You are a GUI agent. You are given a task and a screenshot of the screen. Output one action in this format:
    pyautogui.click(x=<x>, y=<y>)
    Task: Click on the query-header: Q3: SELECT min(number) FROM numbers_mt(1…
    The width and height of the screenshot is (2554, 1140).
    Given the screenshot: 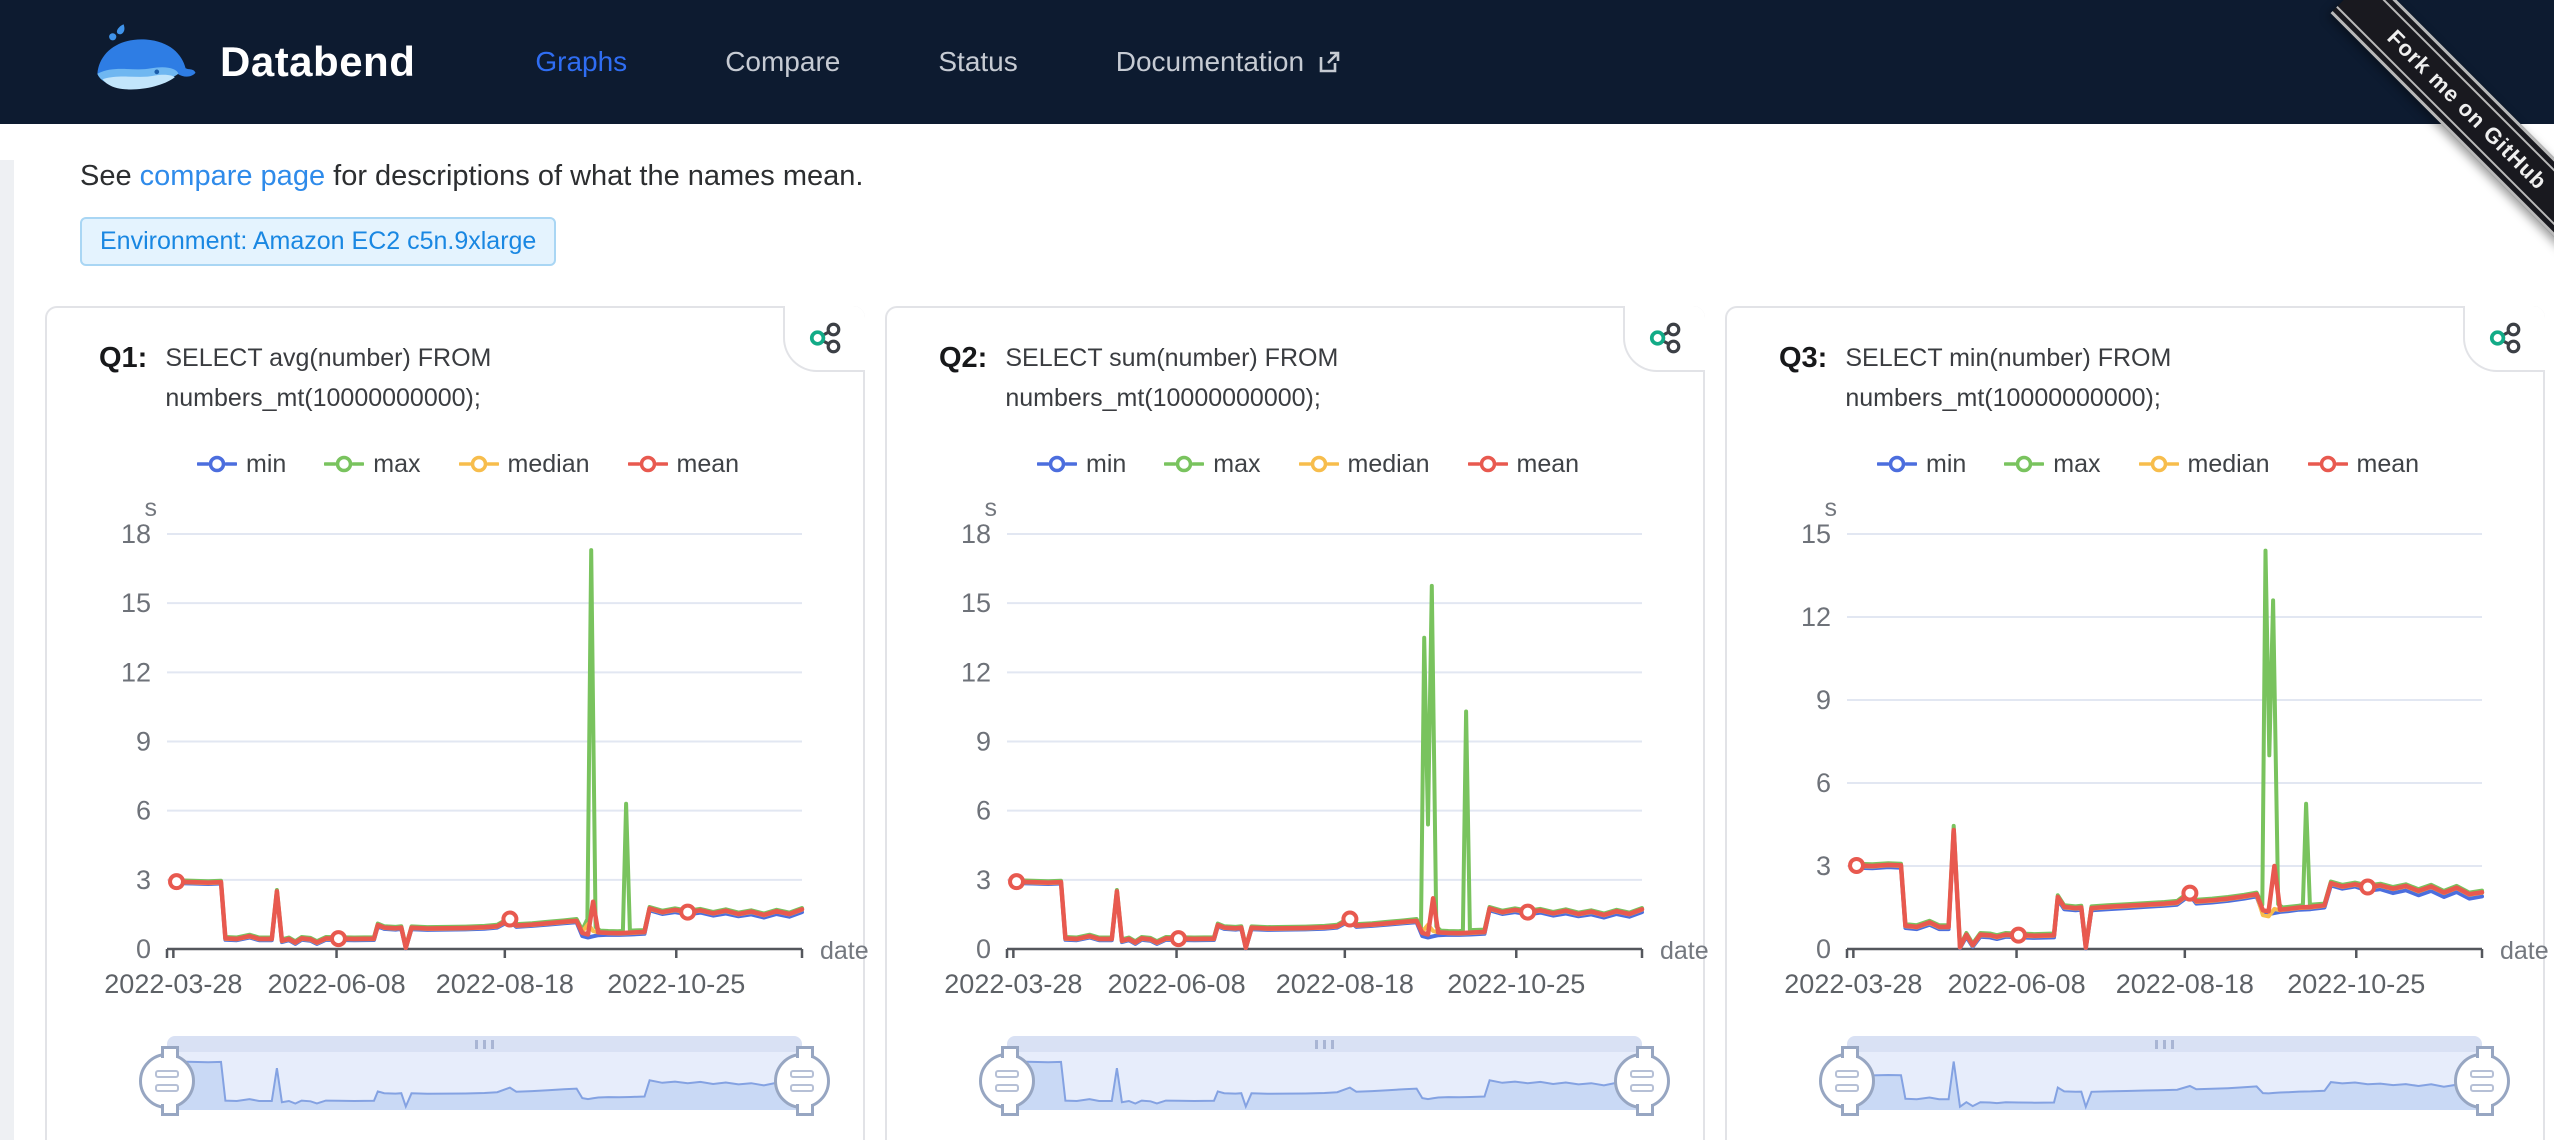 What is the action you would take?
    pyautogui.click(x=2161, y=378)
    